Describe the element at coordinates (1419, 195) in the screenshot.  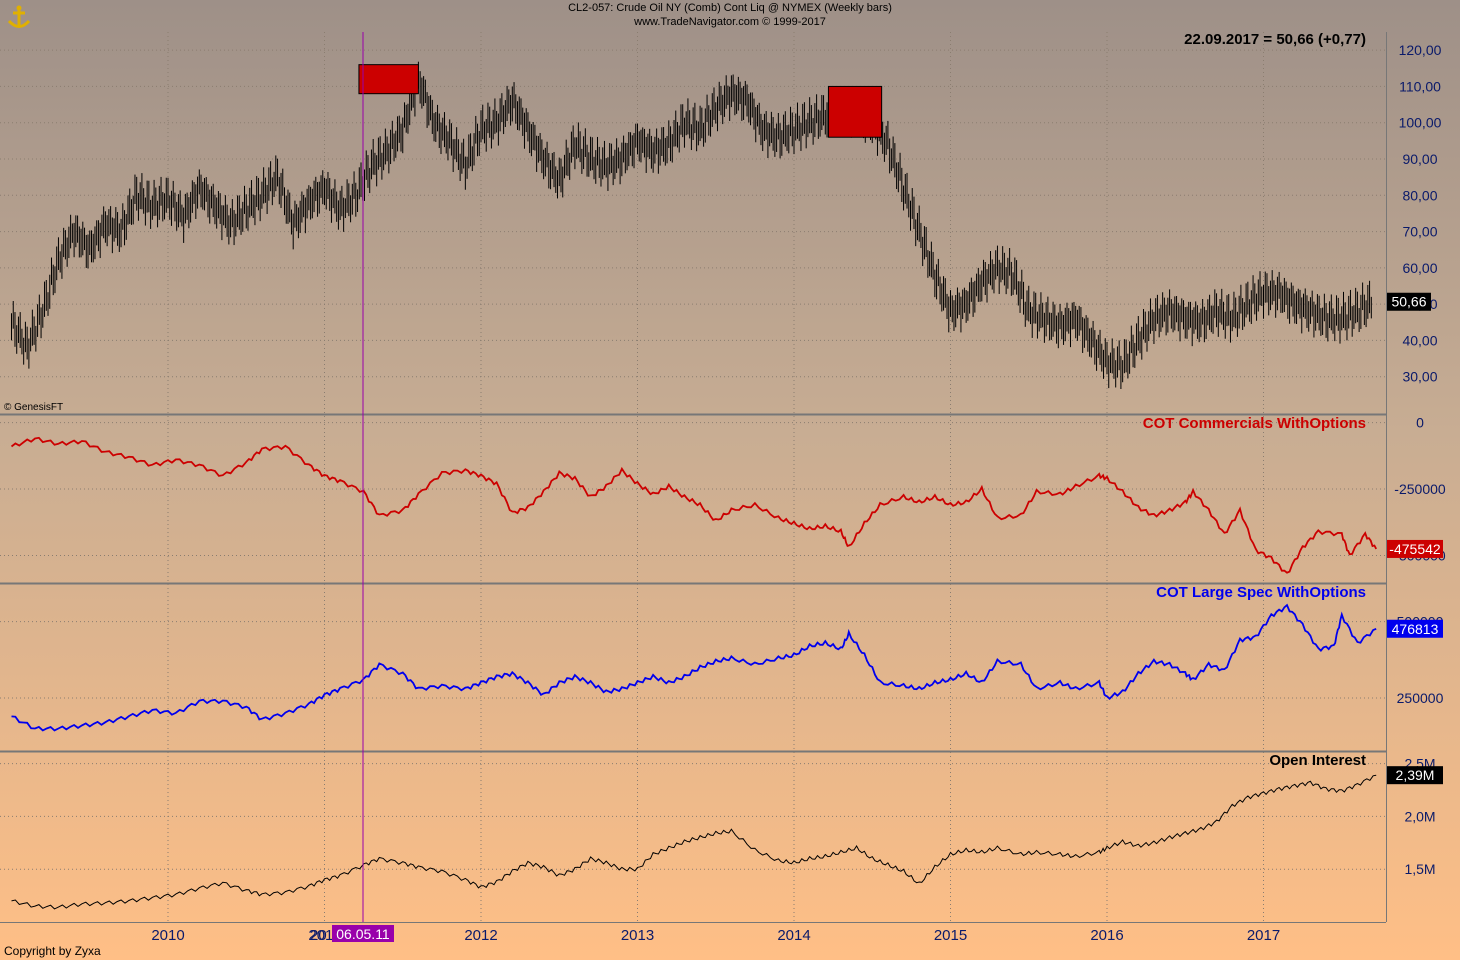
I see `y-tick-label: 80,00` at that location.